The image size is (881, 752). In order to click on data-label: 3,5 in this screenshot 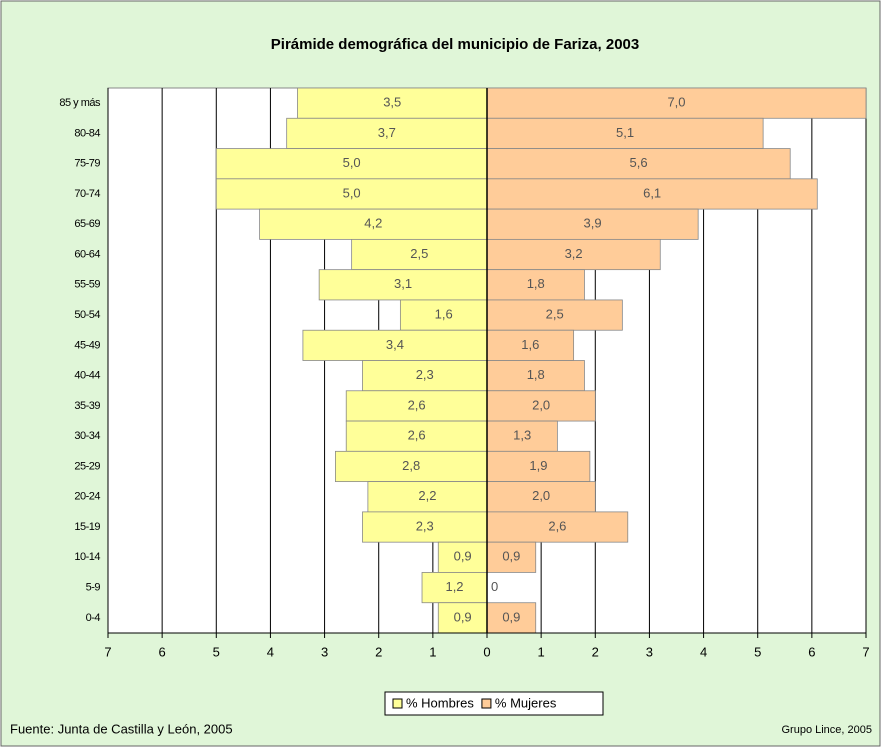, I will do `click(392, 102)`.